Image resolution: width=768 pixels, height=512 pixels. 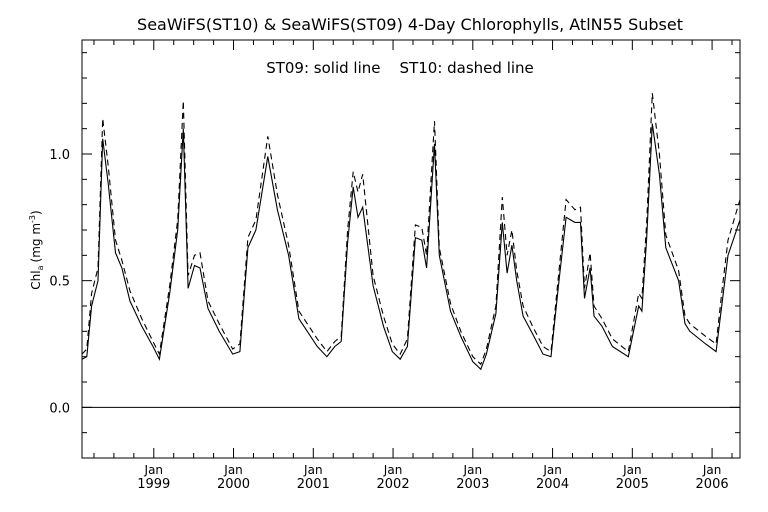 What do you see at coordinates (40, 267) in the screenshot?
I see `y-axis-label-sub: a` at bounding box center [40, 267].